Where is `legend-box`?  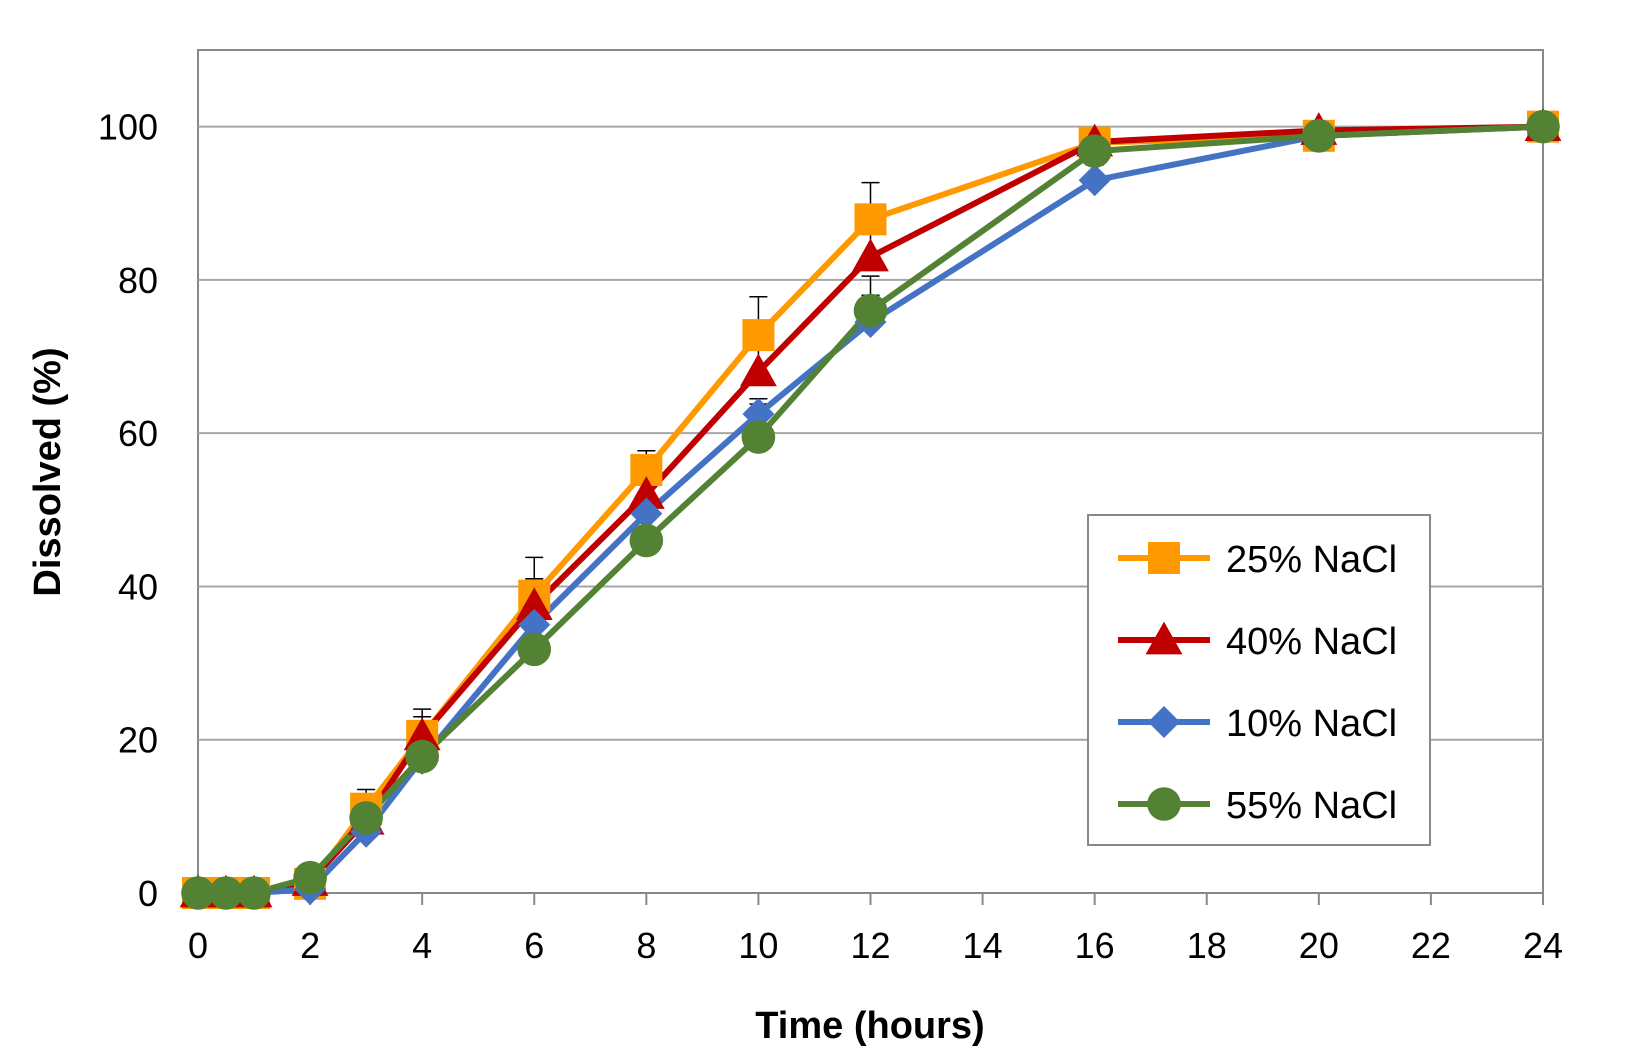 legend-box is located at coordinates (1259, 680).